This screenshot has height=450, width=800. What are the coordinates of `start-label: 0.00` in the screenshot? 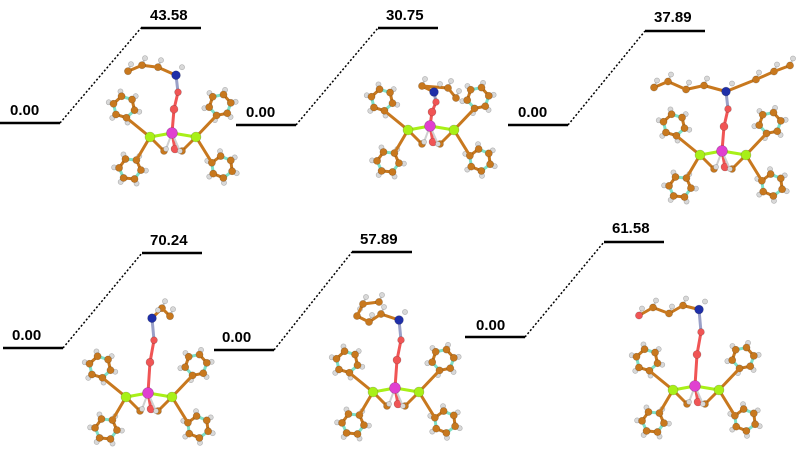 It's located at (26, 335).